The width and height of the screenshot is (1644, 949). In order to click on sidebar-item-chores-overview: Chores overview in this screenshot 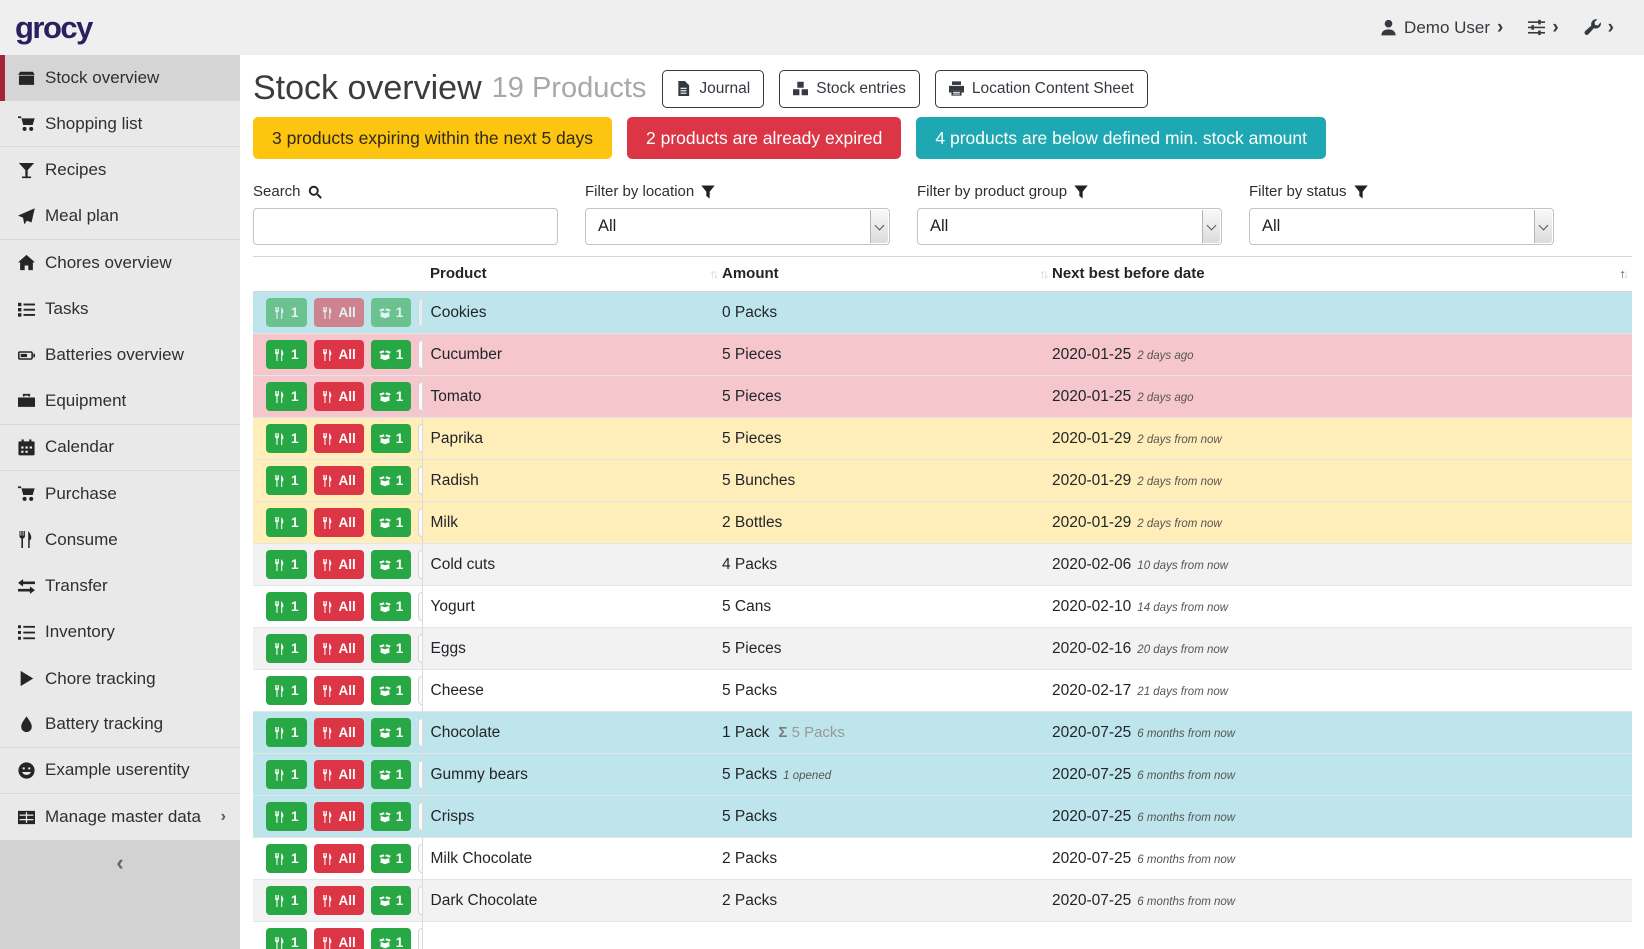, I will do `click(120, 263)`.